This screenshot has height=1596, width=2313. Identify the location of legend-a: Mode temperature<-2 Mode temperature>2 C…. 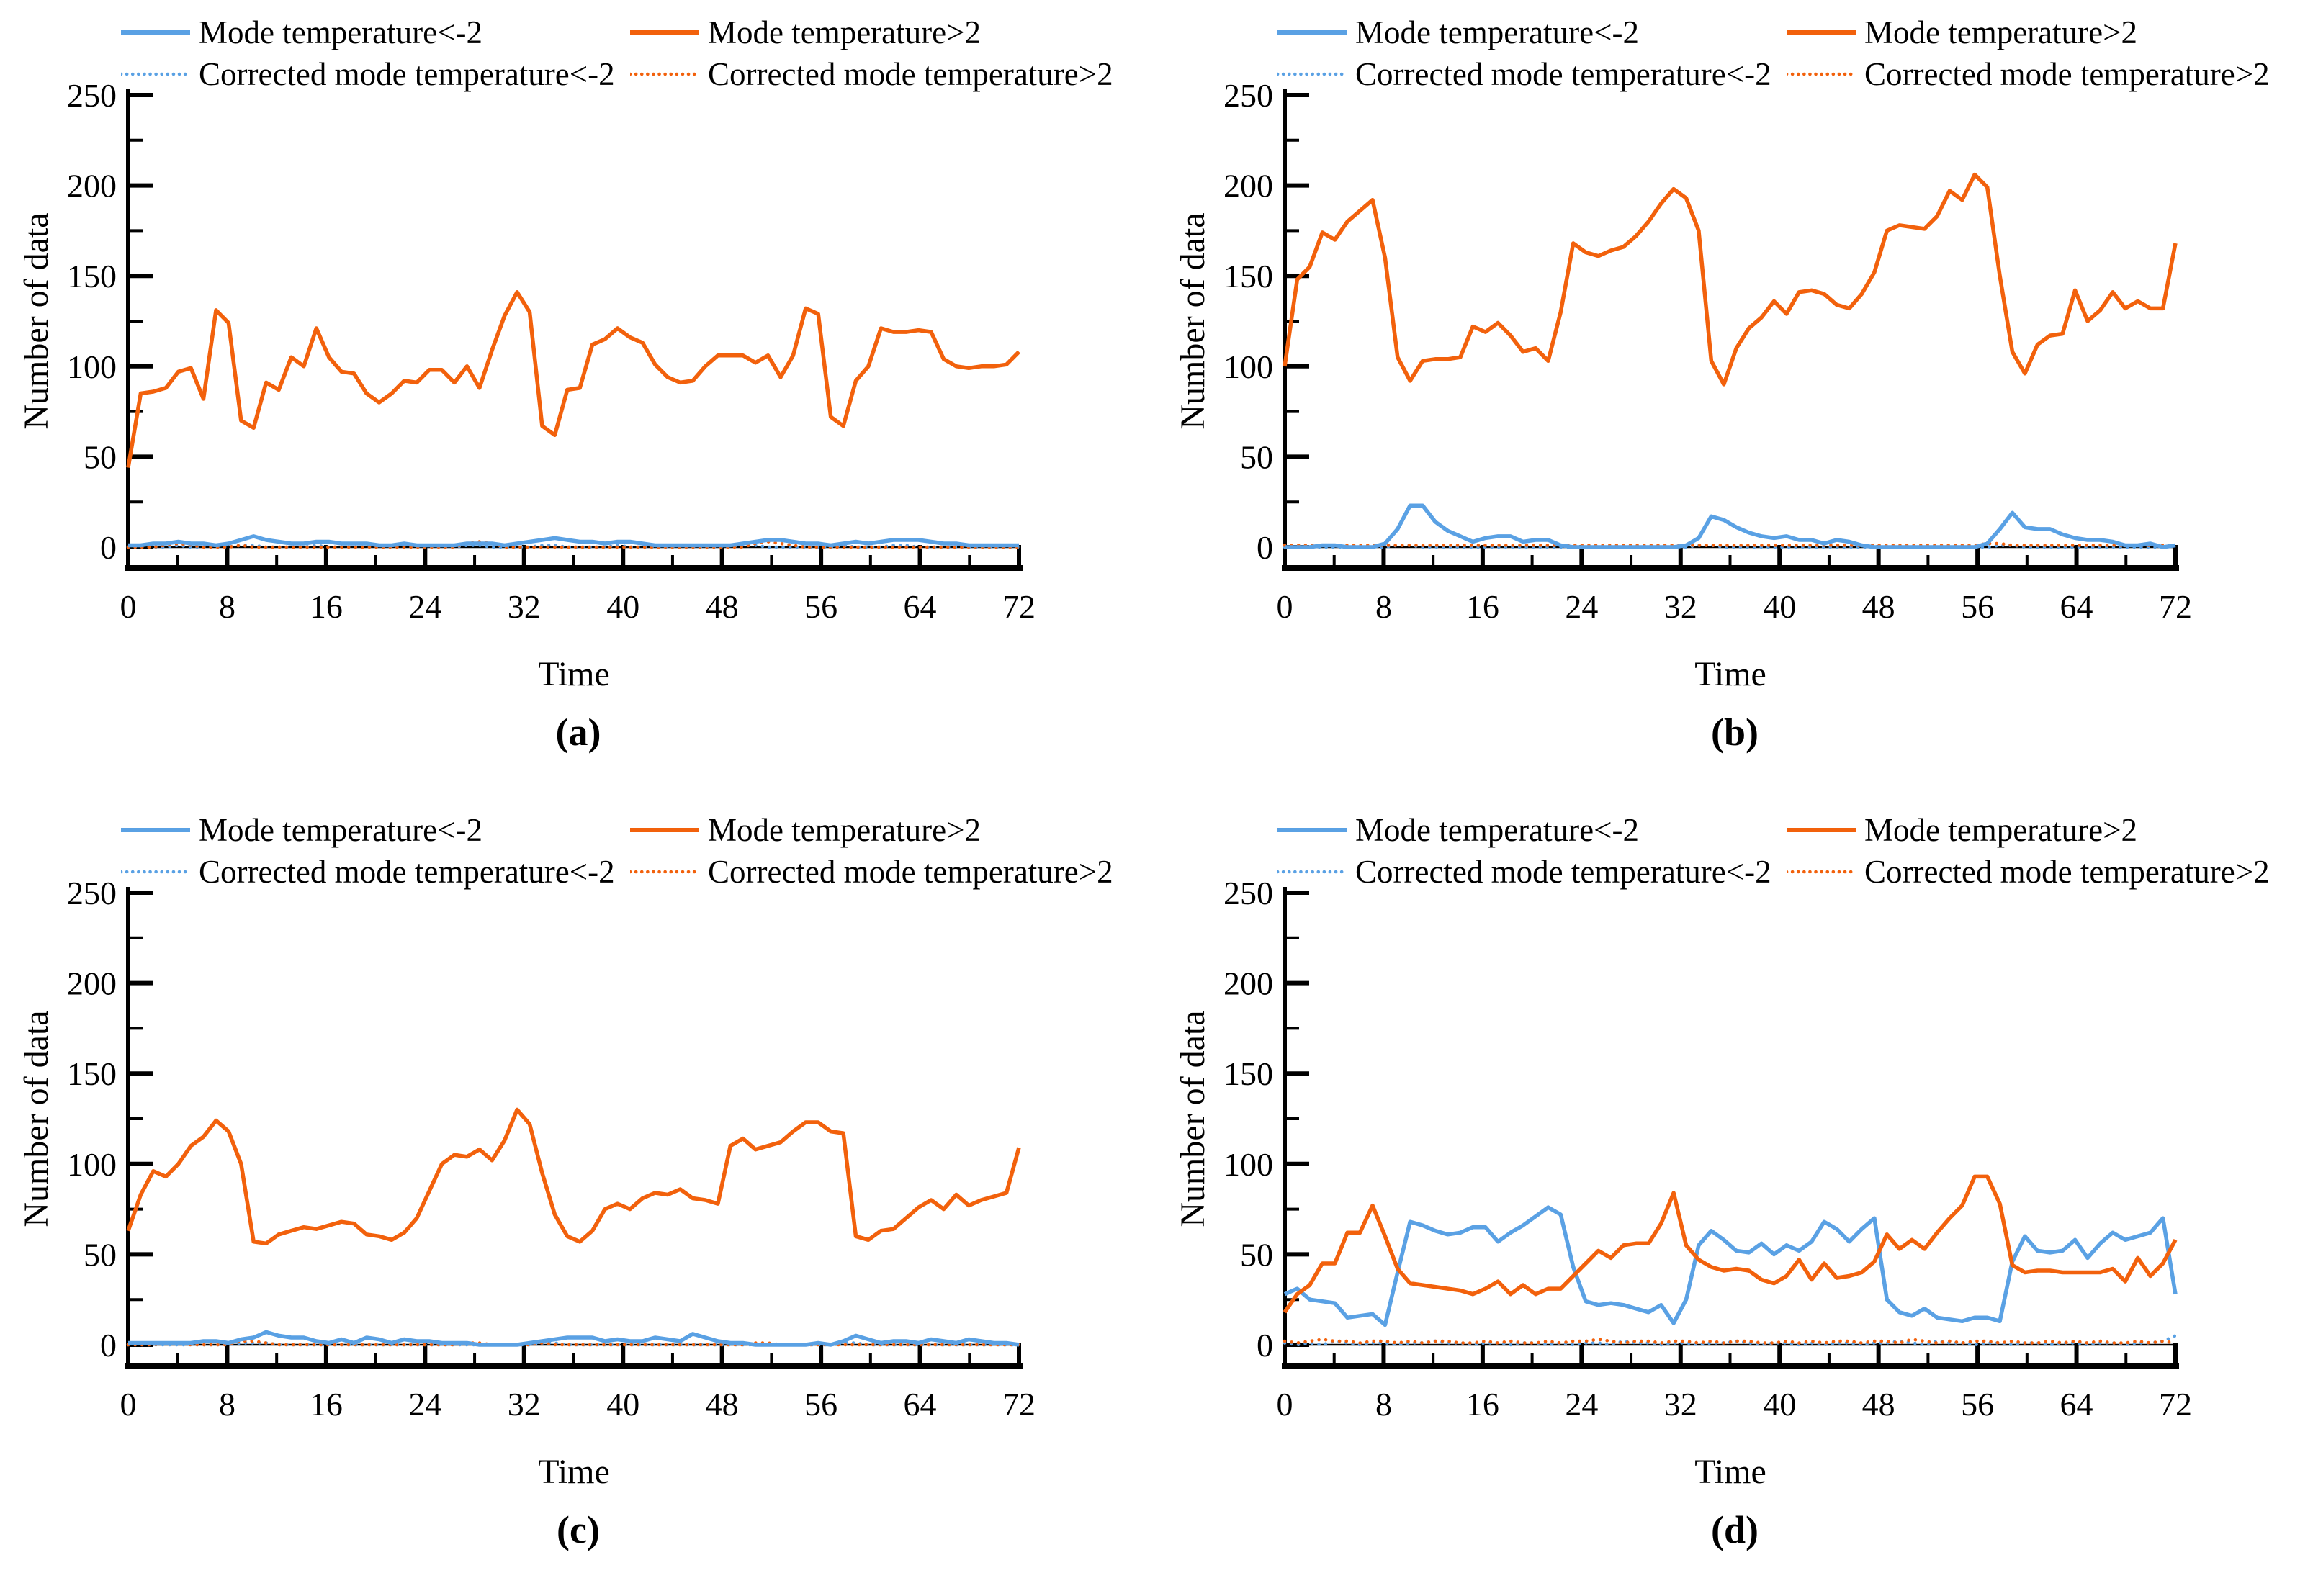
(578, 47).